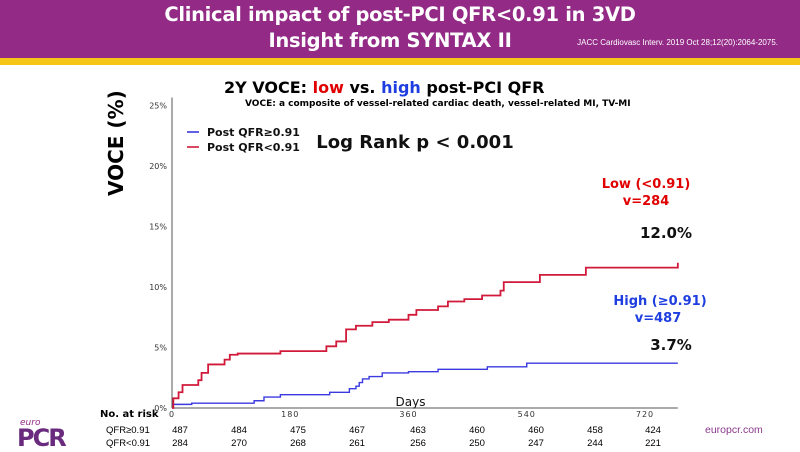  What do you see at coordinates (414, 142) in the screenshot?
I see `logrank-annotation: Log Rank p < 0.001` at bounding box center [414, 142].